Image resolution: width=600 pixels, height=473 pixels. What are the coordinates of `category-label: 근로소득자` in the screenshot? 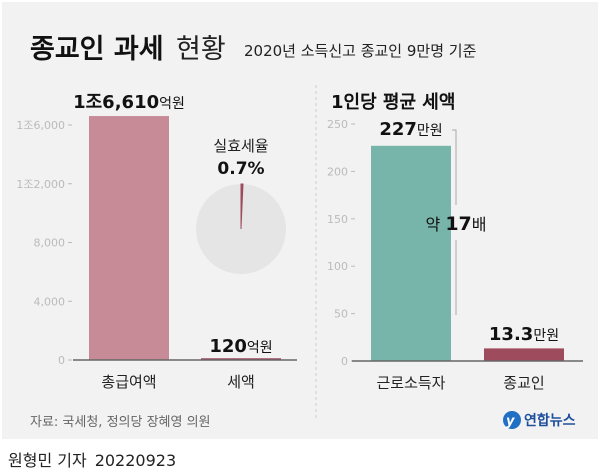 It's located at (410, 383).